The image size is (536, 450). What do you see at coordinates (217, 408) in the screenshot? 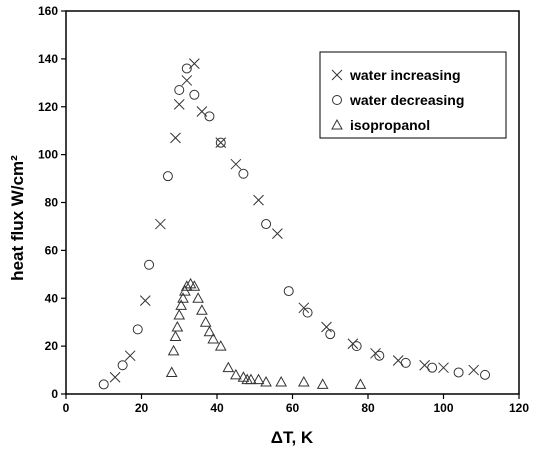
I see `x-tick-label: 40` at bounding box center [217, 408].